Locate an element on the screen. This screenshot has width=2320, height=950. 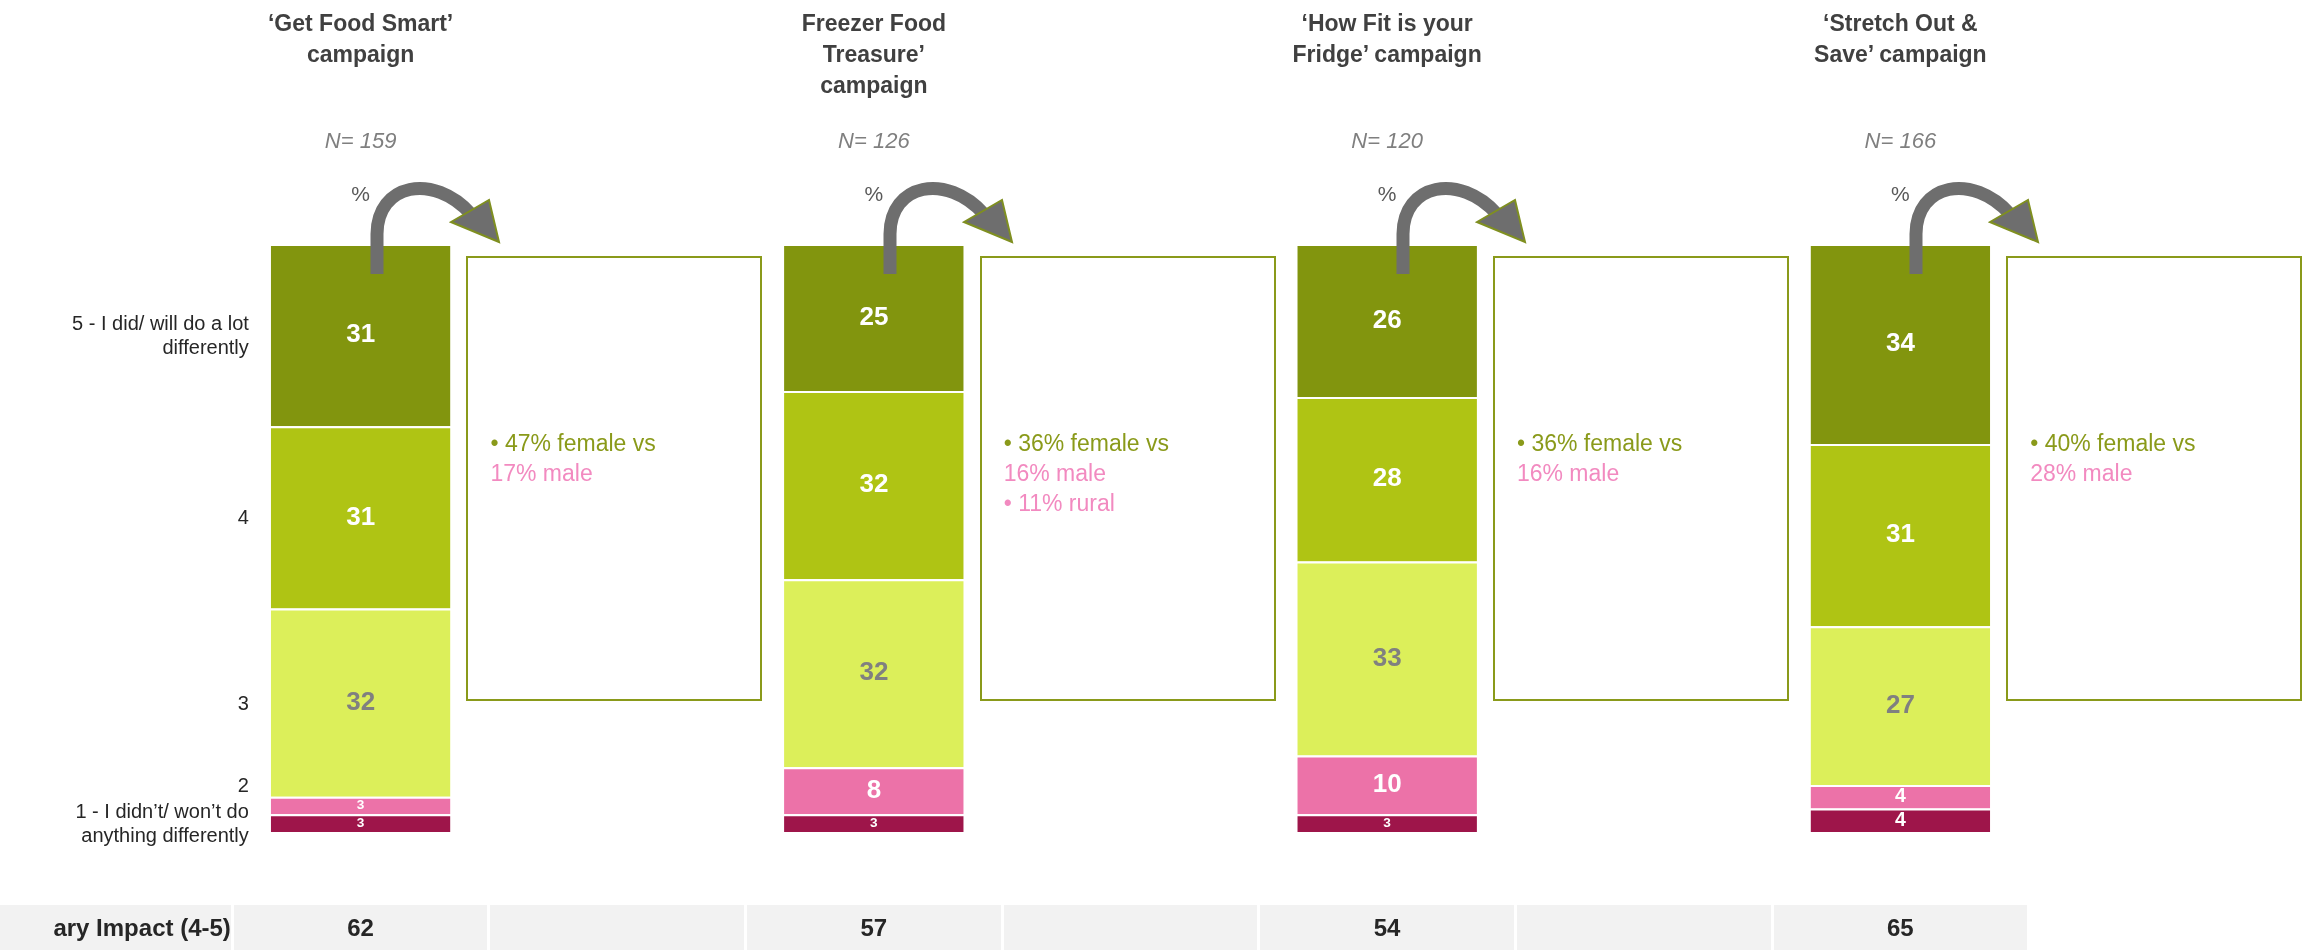
callout-box: • 47% female vs 17% male is located at coordinates (614, 478).